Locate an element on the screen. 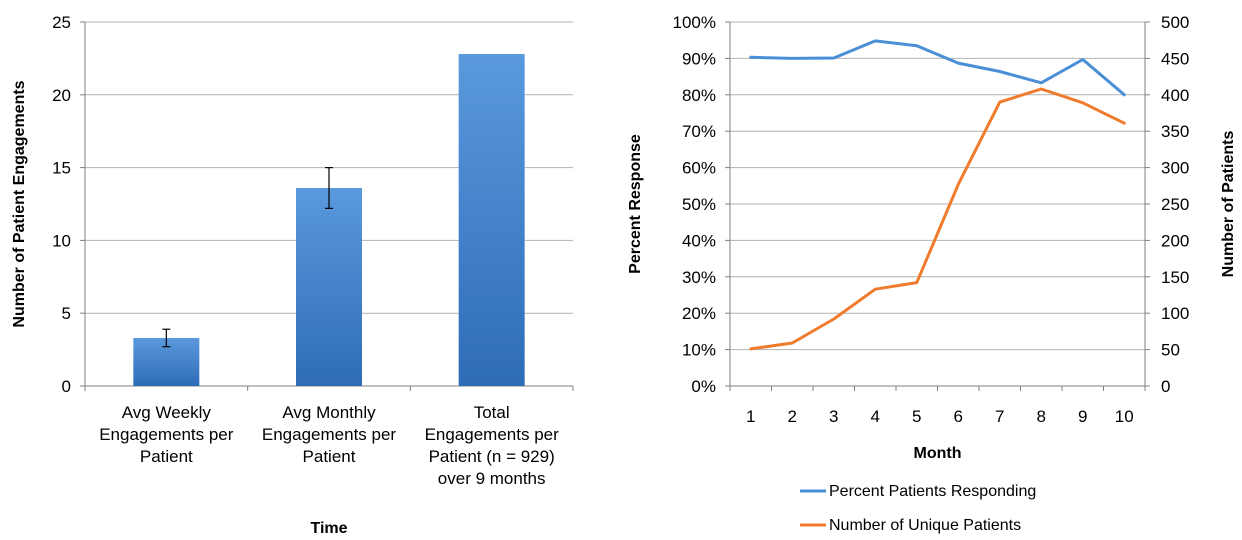  y-tick-label: 25 is located at coordinates (61, 22).